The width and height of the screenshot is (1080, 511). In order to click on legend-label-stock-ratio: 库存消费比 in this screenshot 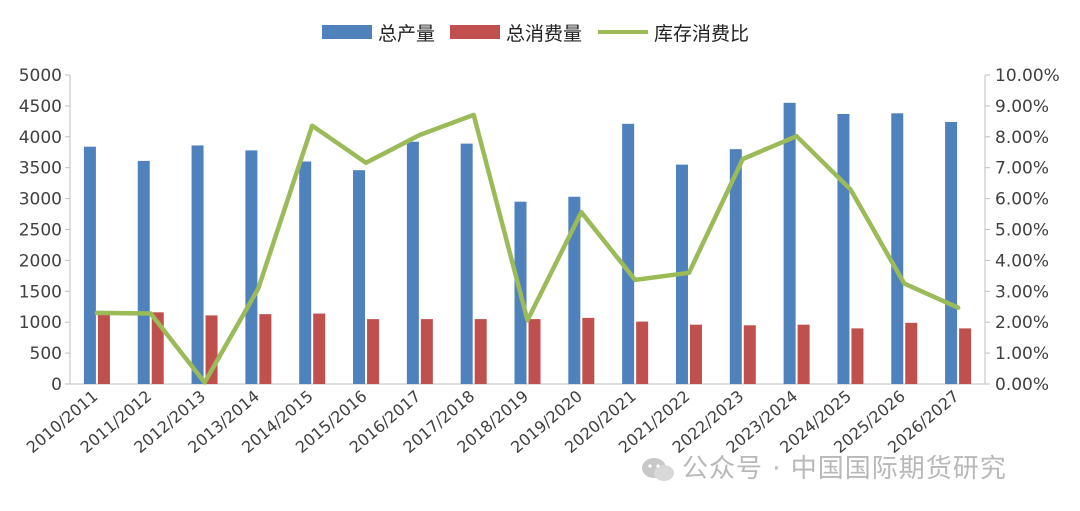, I will do `click(701, 34)`.